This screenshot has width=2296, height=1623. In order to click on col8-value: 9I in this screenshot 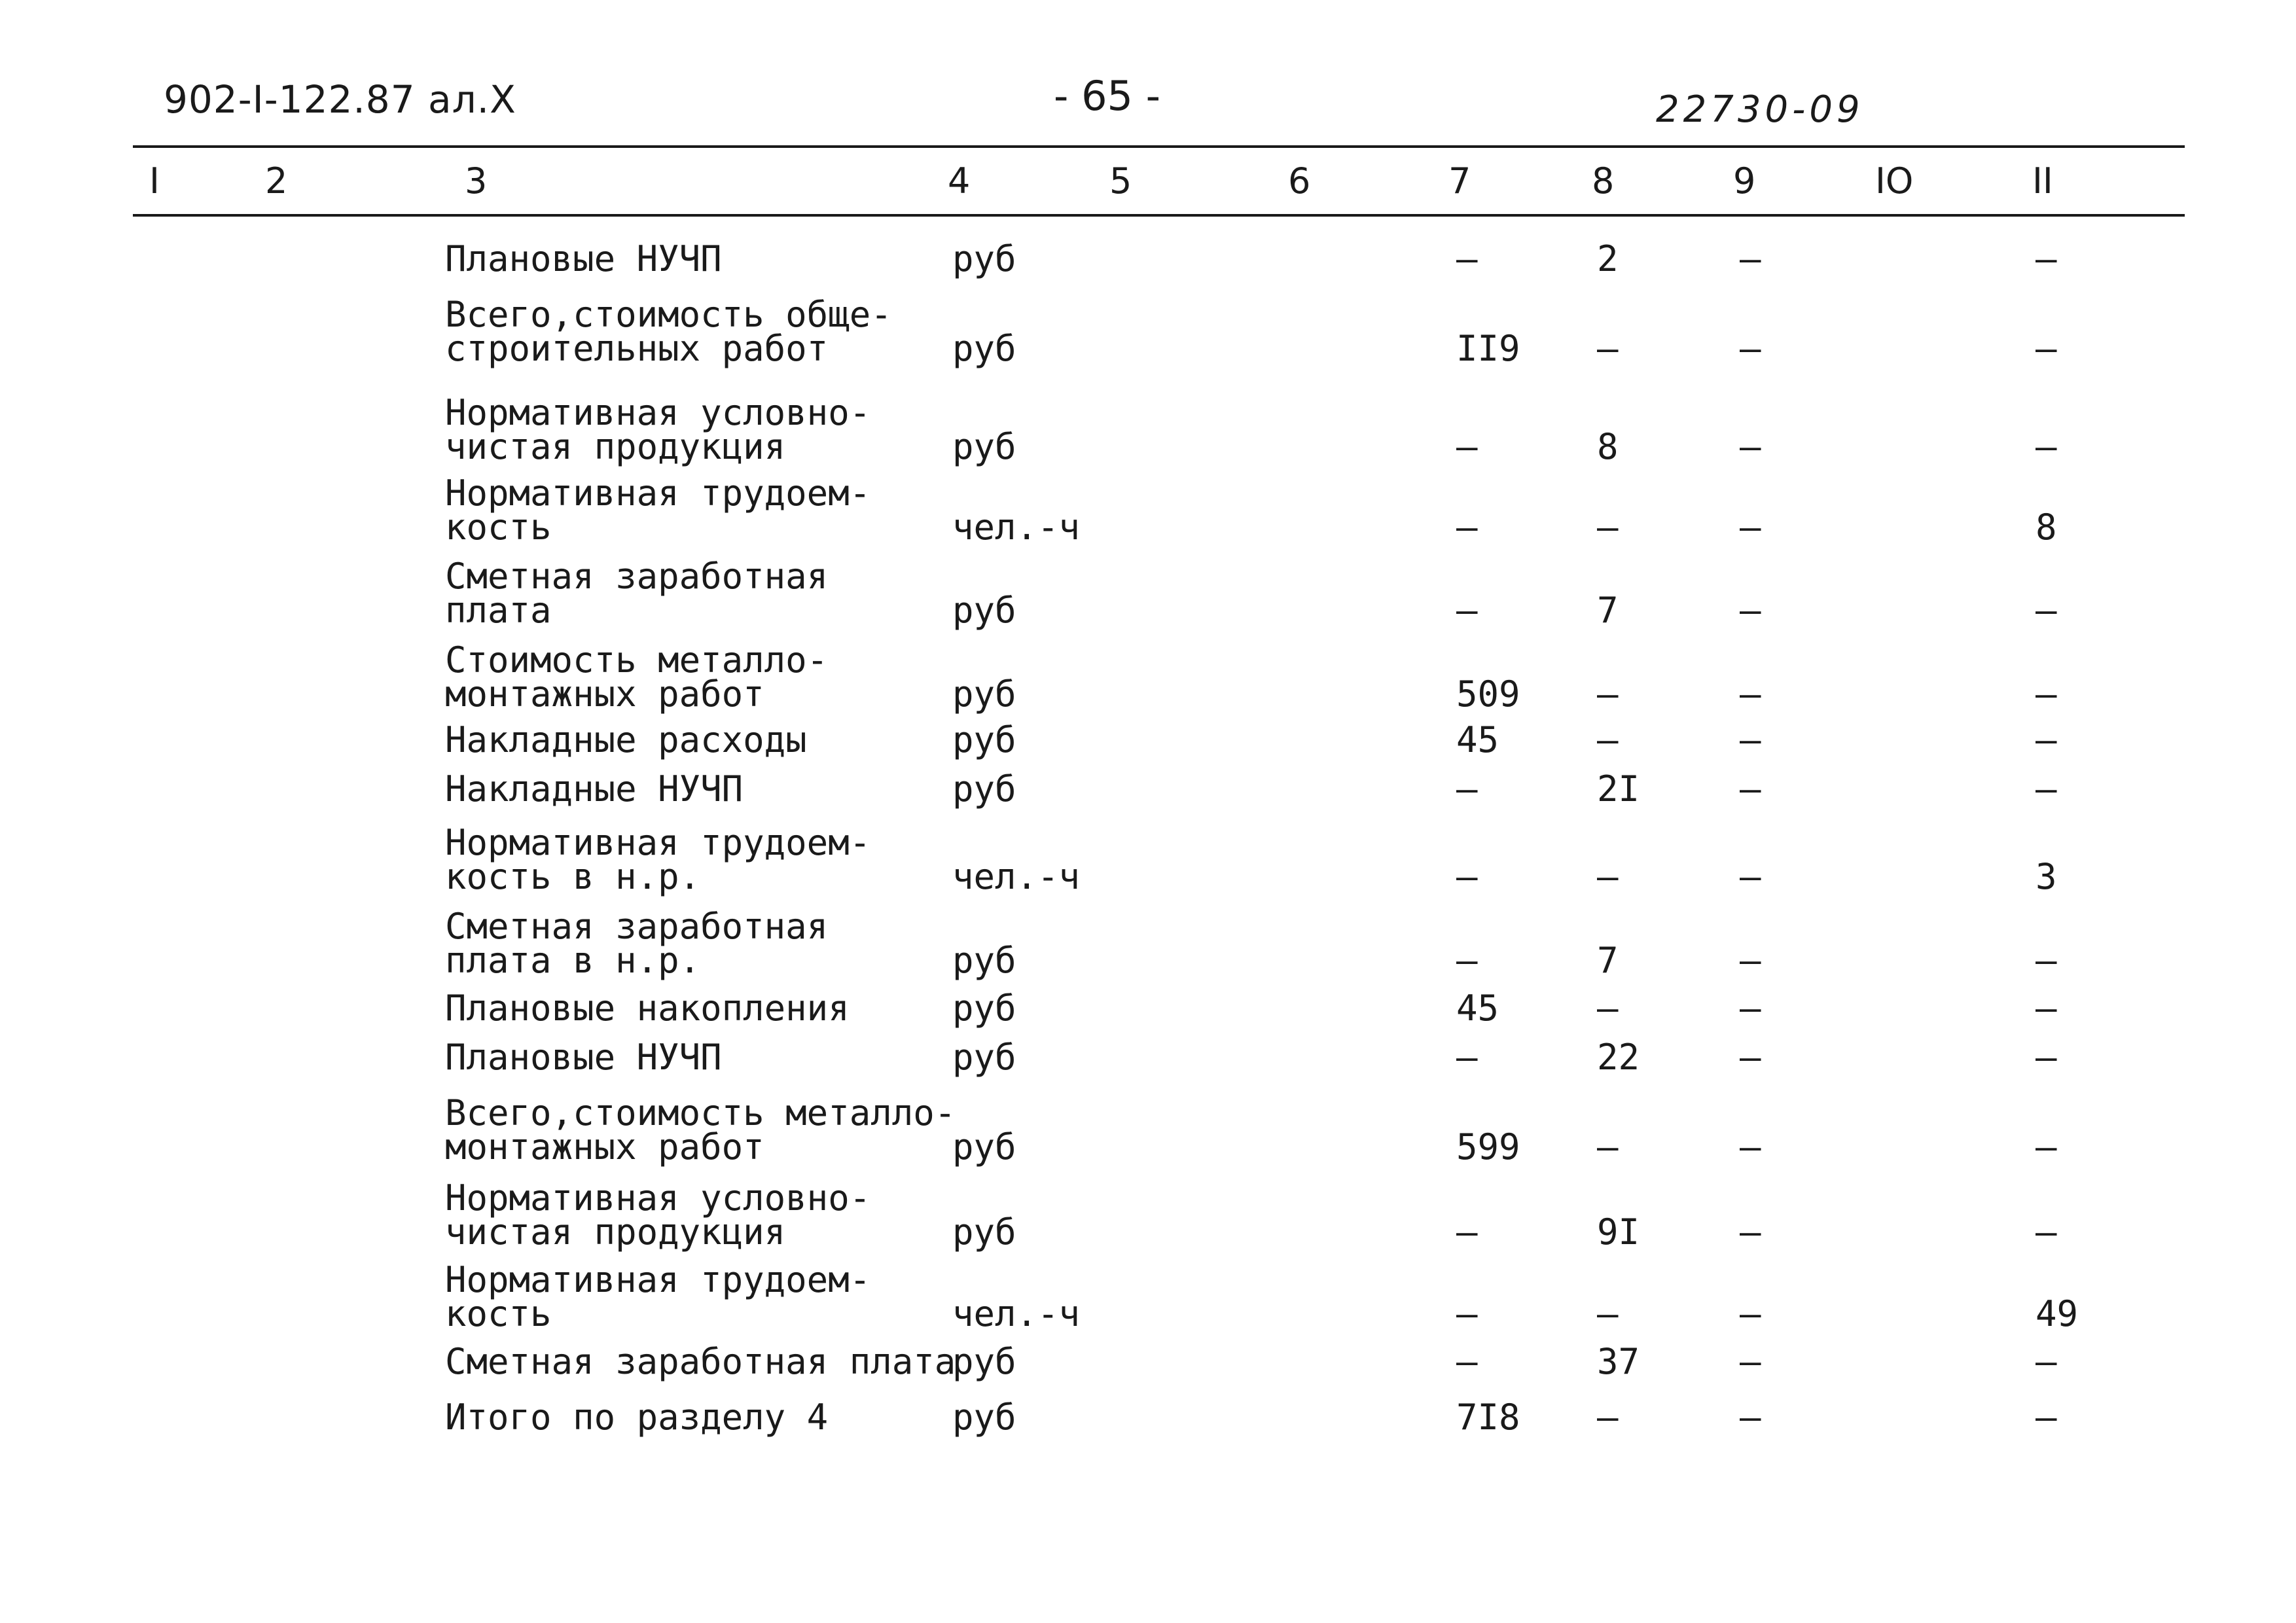, I will do `click(1618, 1232)`.